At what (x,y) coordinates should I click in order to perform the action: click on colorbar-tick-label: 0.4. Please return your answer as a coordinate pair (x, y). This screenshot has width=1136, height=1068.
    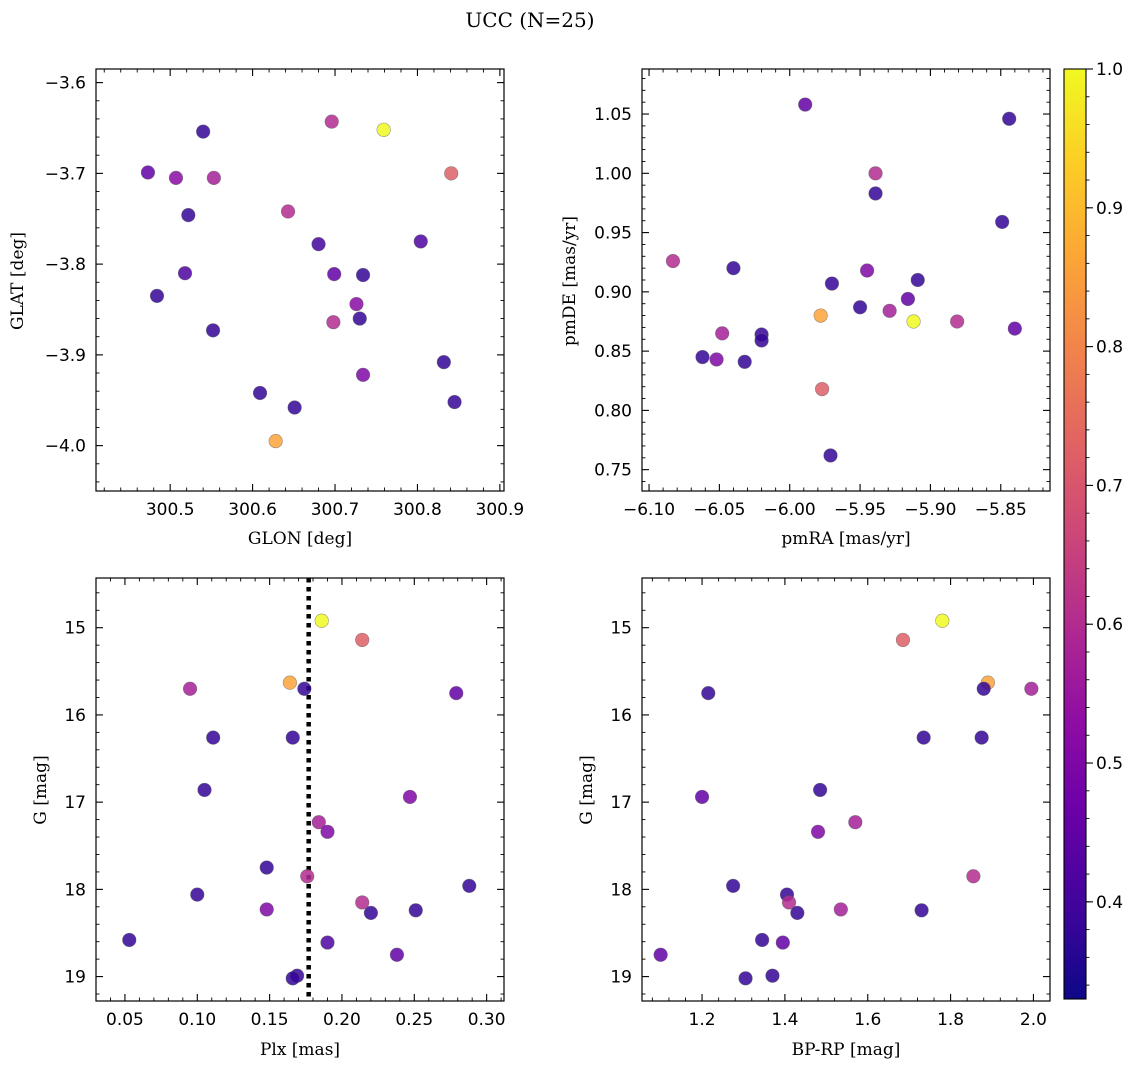
    Looking at the image, I should click on (1109, 903).